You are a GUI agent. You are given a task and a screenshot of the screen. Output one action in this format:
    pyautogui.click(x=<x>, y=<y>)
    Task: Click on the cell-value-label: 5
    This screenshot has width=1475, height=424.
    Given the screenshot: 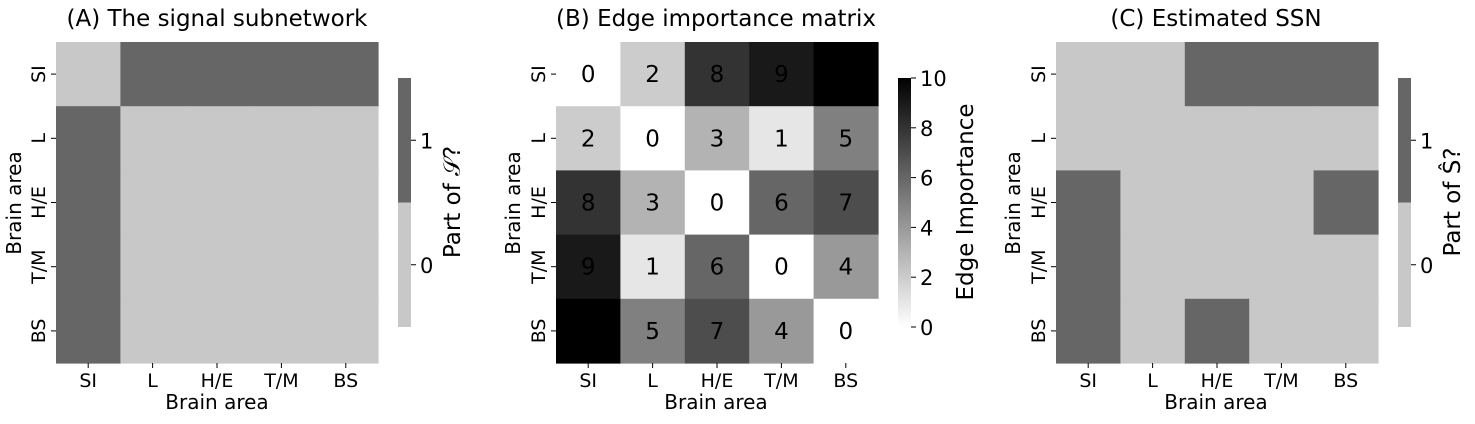 What is the action you would take?
    pyautogui.click(x=652, y=332)
    